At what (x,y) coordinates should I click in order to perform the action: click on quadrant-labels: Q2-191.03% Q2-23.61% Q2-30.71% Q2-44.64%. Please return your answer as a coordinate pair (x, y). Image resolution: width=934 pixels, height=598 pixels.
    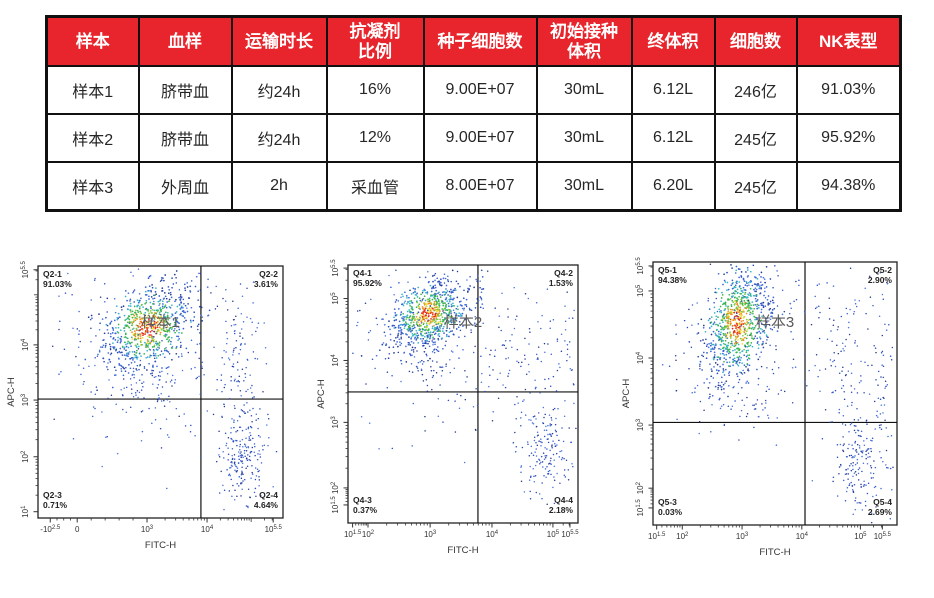
    Looking at the image, I should click on (160, 389).